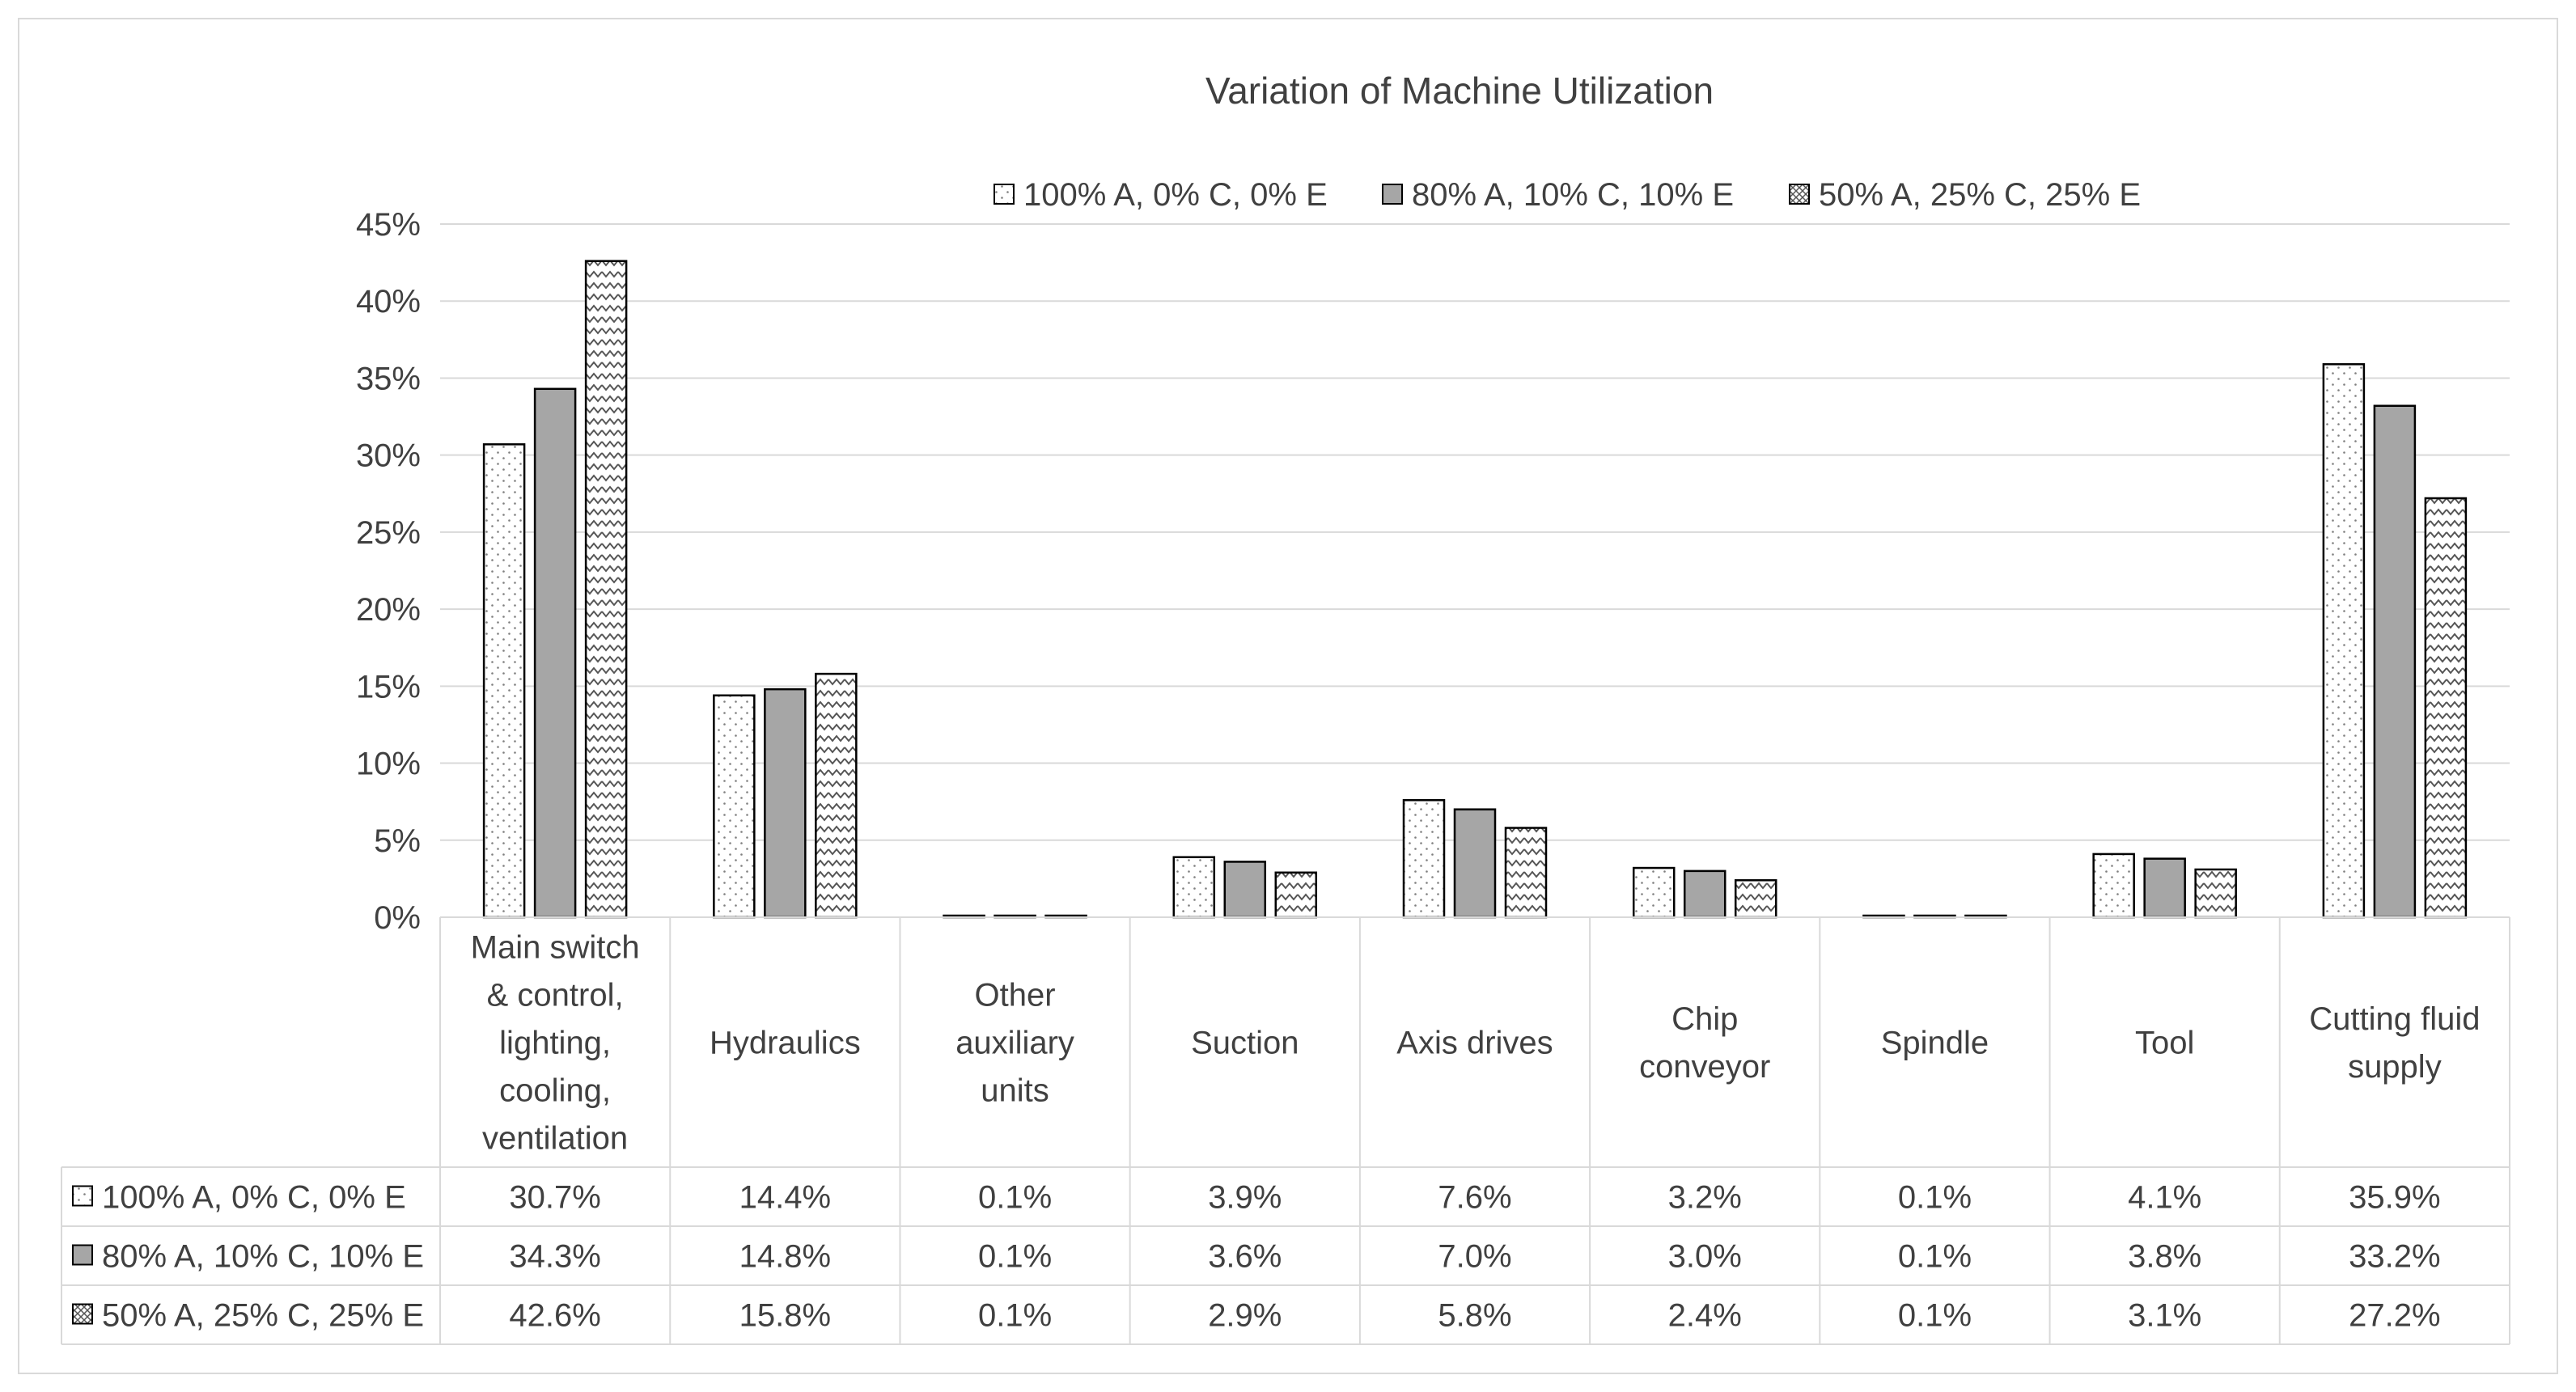 This screenshot has width=2576, height=1392. What do you see at coordinates (254, 1198) in the screenshot?
I see `row-series-label: 100% A, 0% C, 0% E` at bounding box center [254, 1198].